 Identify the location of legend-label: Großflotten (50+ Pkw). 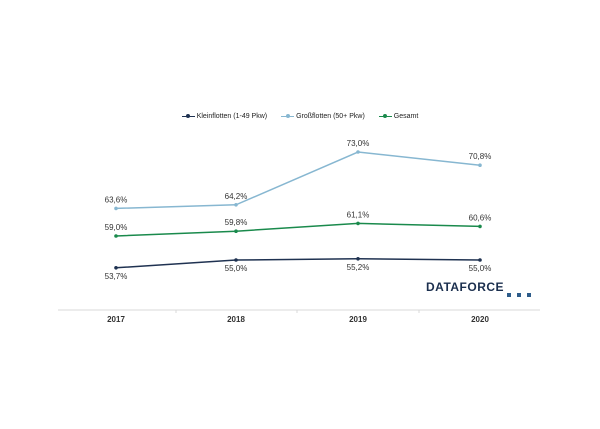
(330, 116).